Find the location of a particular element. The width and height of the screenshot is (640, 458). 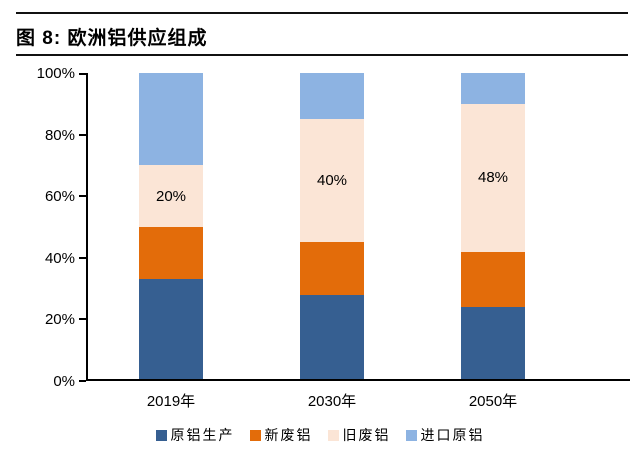

legend-label: 旧废铝 is located at coordinates (366, 435).